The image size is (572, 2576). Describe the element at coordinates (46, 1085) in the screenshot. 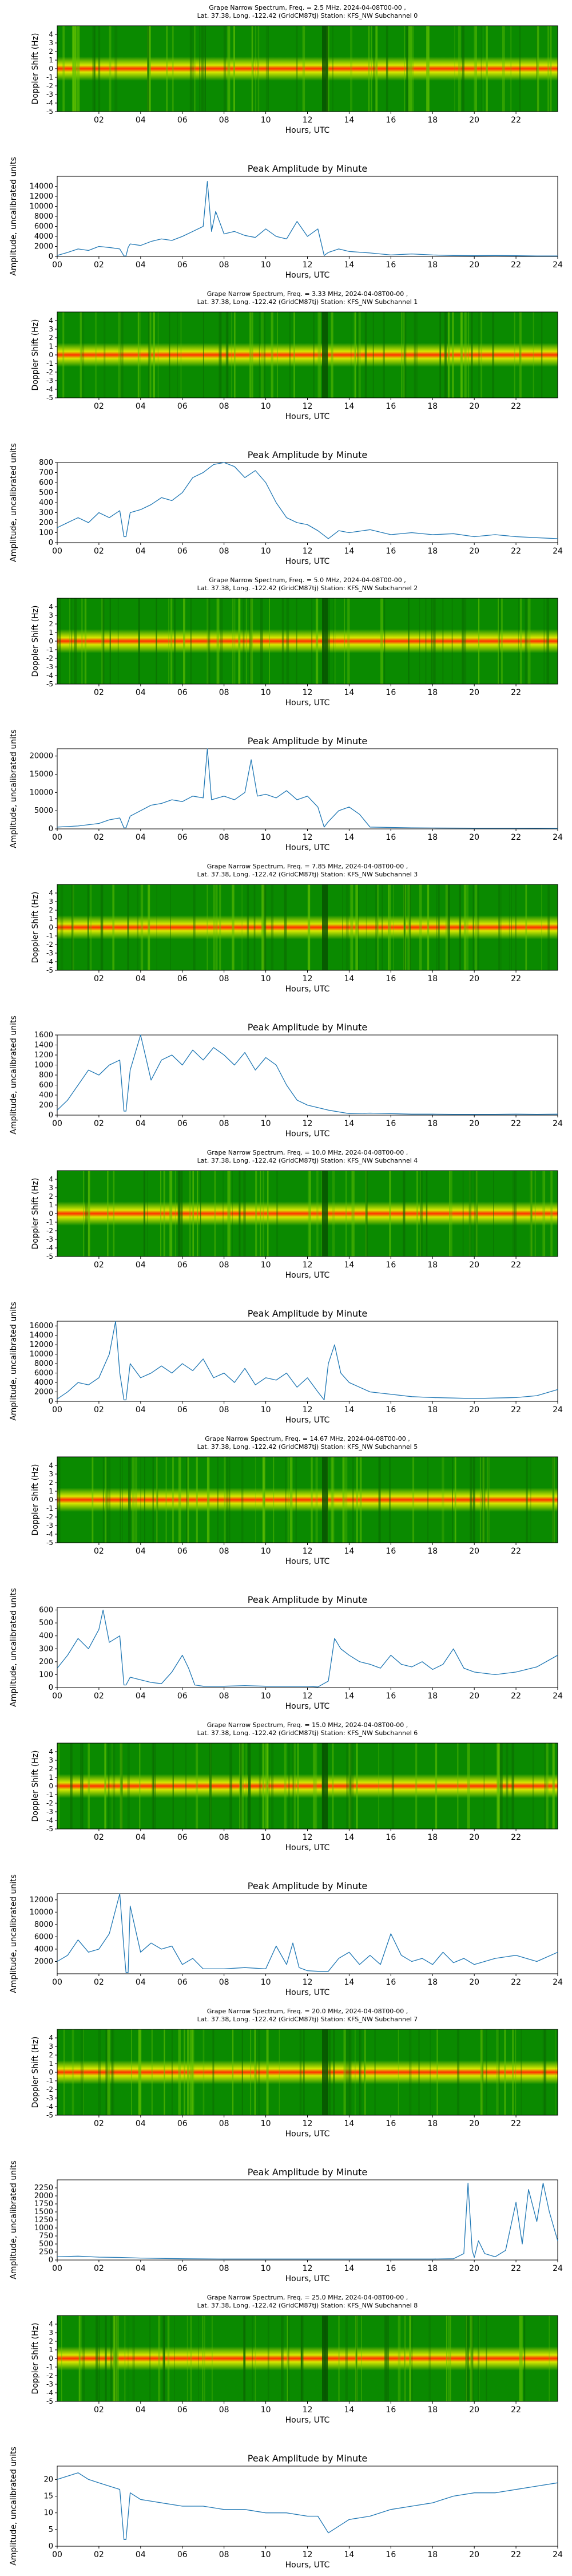

I see `amplitude-ytick-label: 600` at that location.